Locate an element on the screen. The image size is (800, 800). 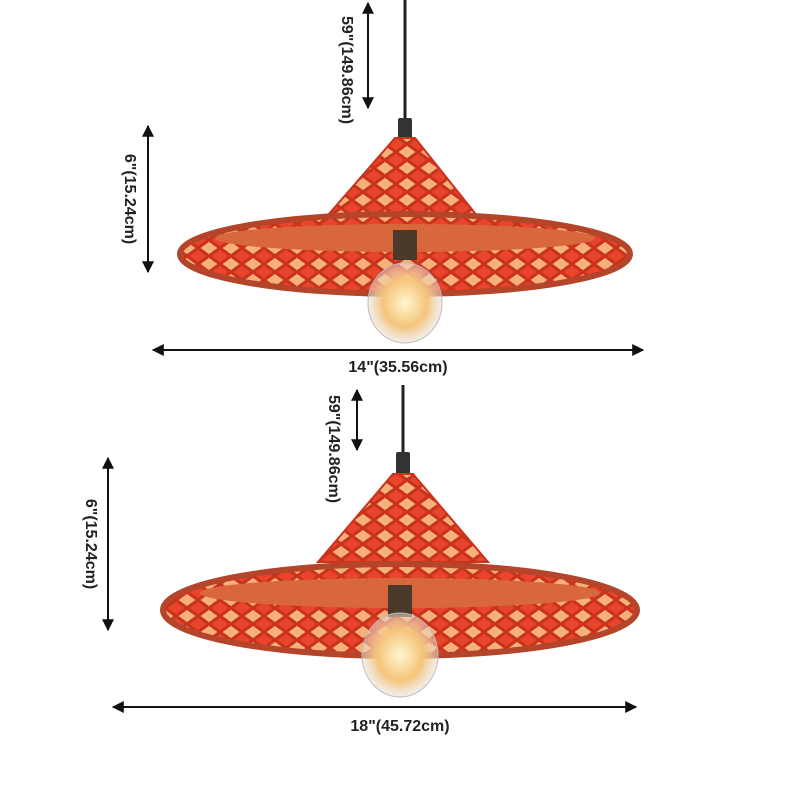
width-label: 18"(45.72cm) is located at coordinates (399, 726).